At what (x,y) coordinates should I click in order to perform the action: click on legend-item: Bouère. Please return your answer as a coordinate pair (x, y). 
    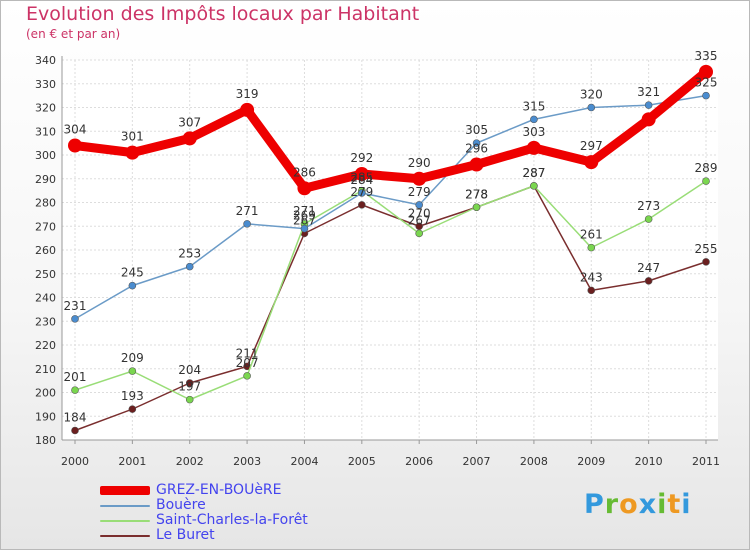
    Looking at the image, I should click on (204, 505).